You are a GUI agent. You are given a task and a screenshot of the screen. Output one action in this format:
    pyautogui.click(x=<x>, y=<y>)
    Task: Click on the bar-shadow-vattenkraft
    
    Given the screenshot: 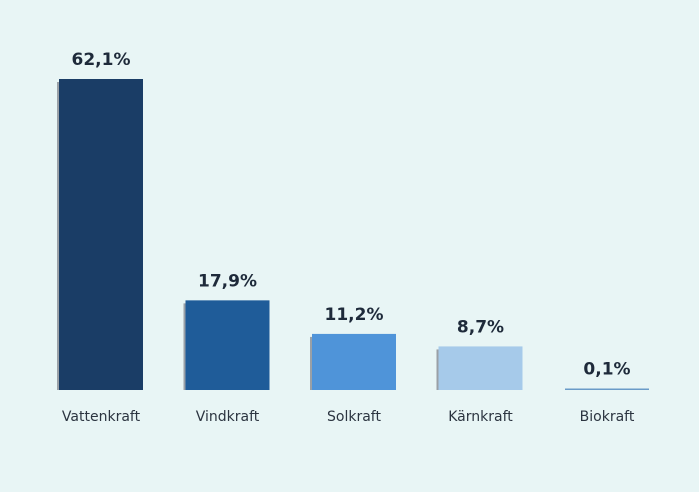 What is the action you would take?
    pyautogui.click(x=58, y=236)
    